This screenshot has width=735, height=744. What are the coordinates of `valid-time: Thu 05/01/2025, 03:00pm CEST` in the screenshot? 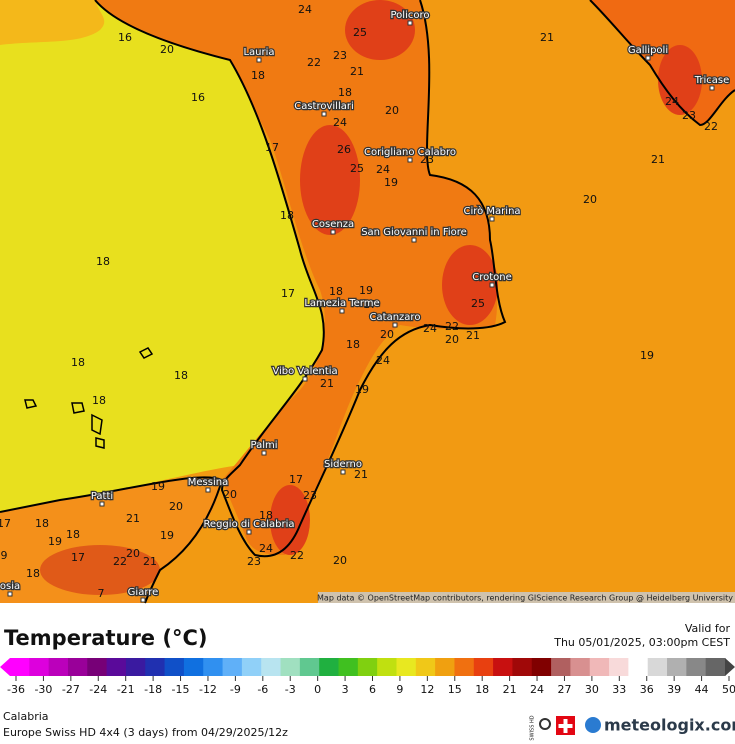 It's located at (641, 642).